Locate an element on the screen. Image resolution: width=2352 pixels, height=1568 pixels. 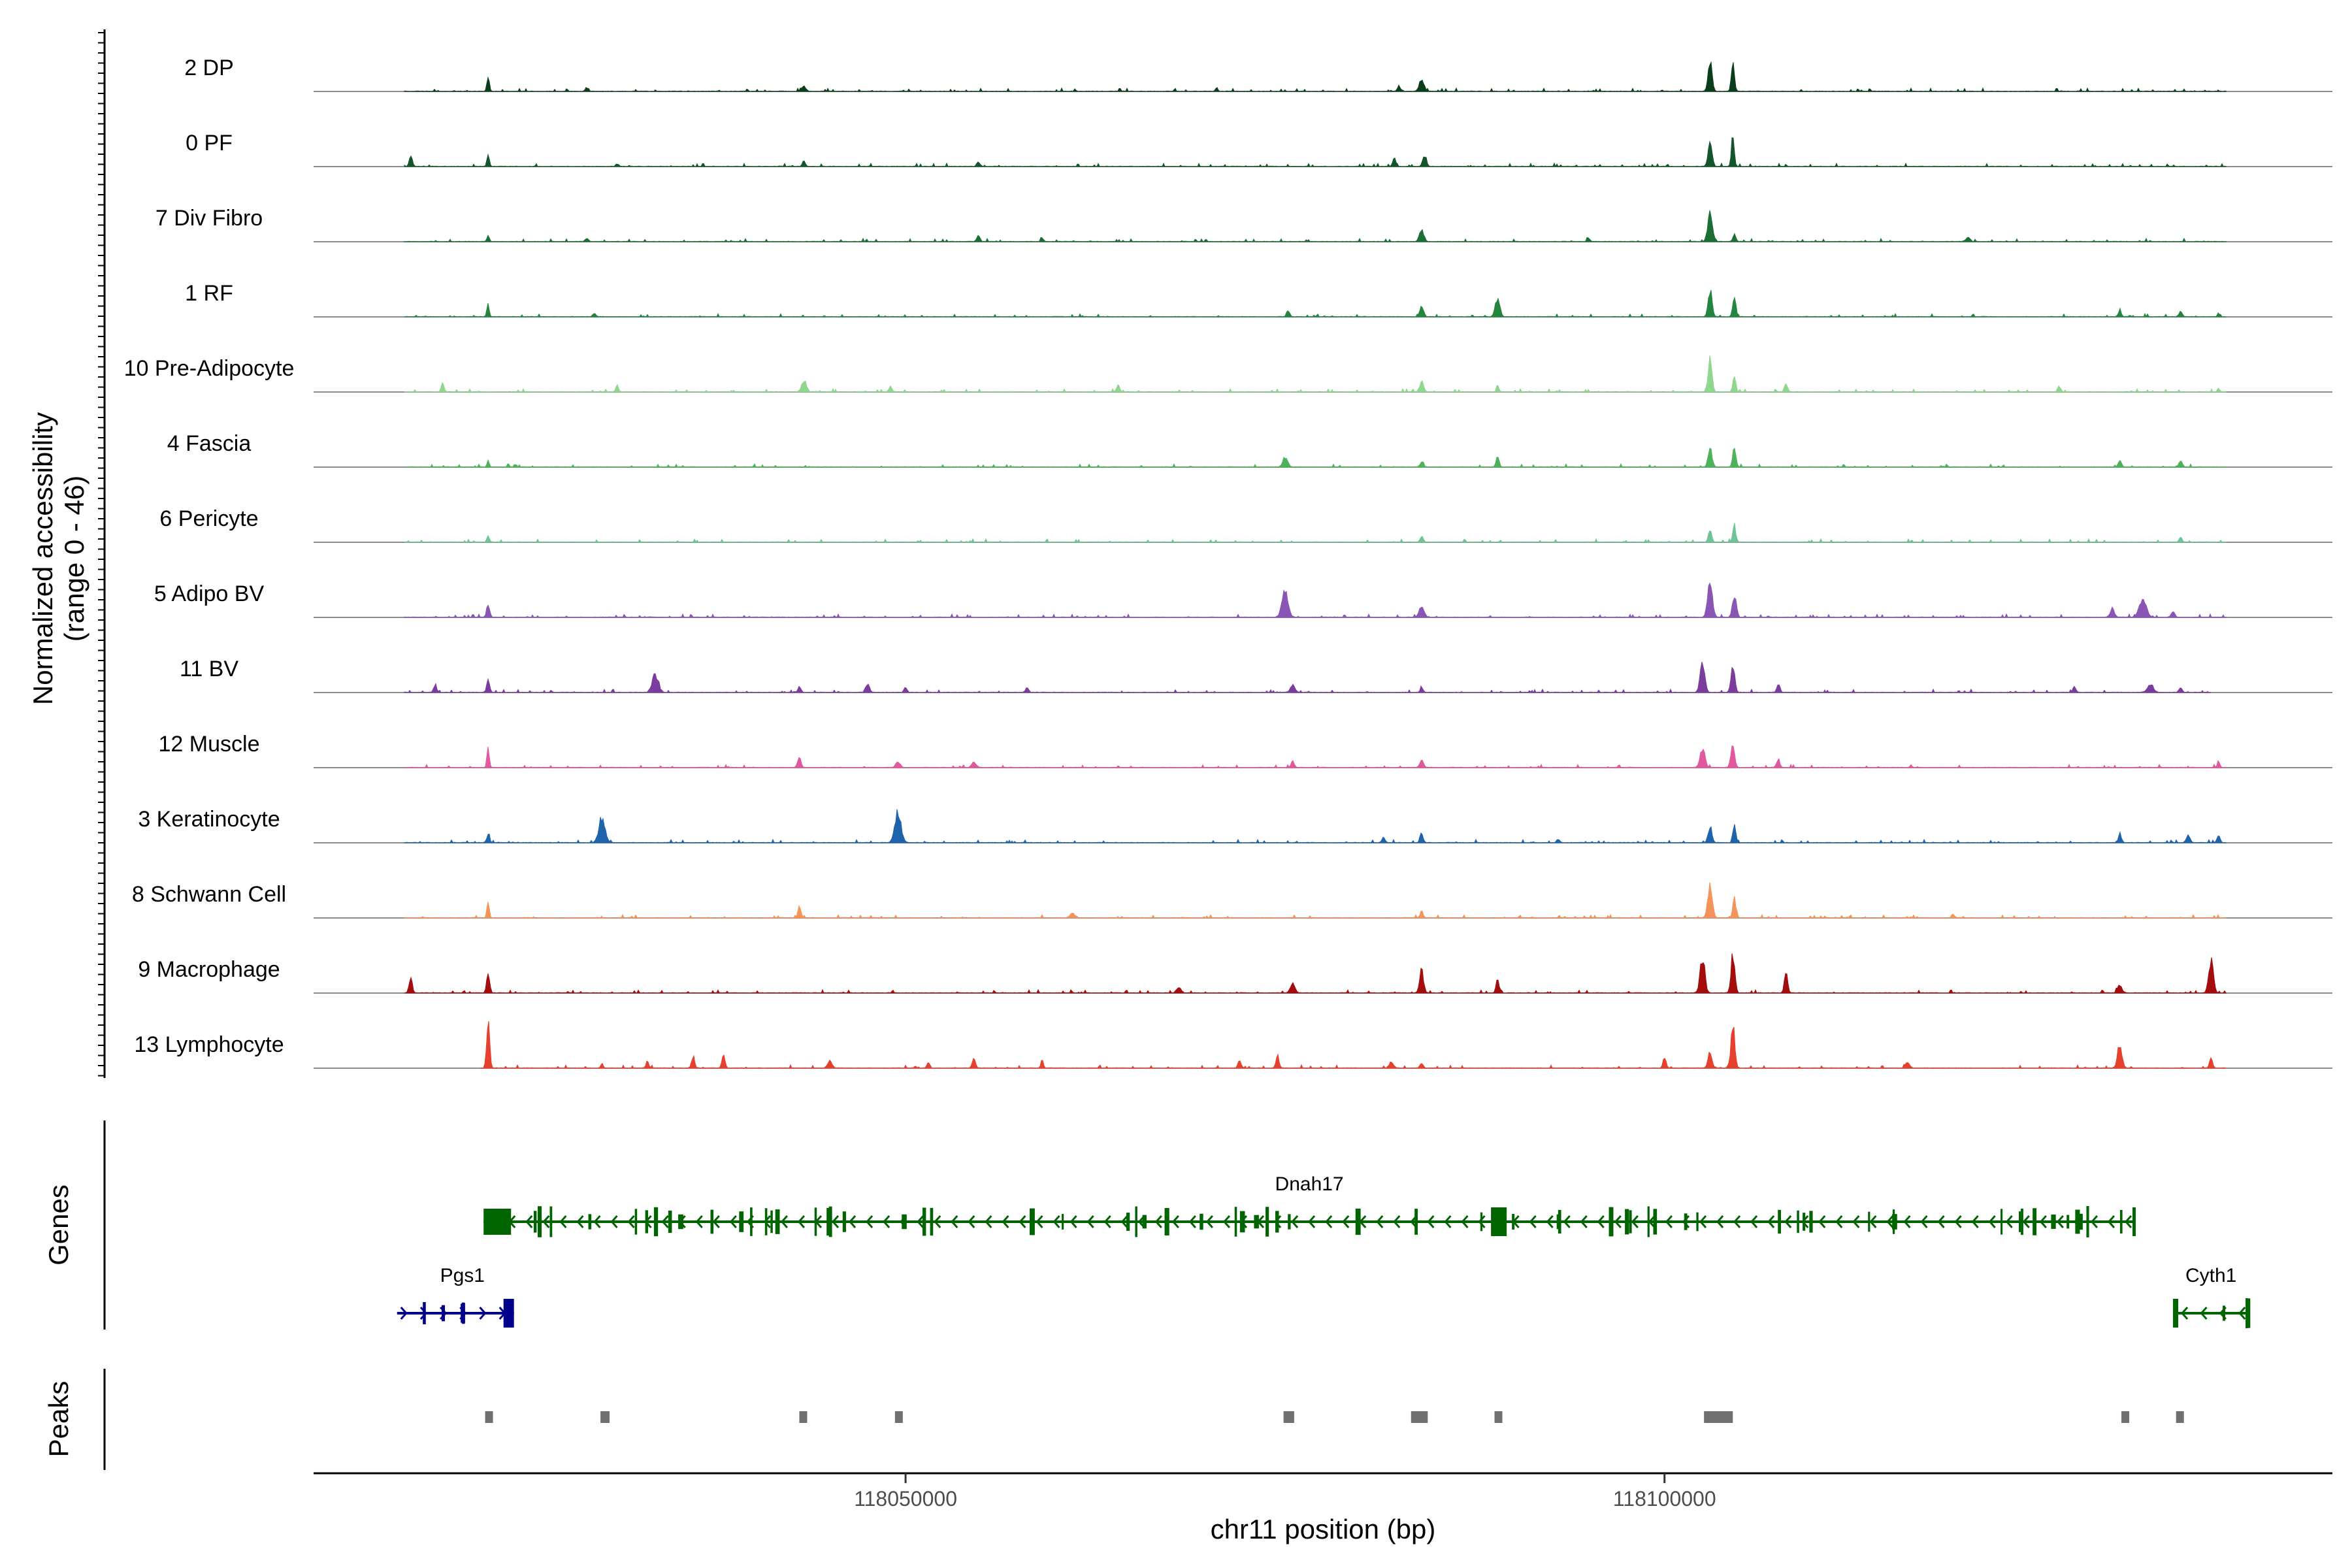
track-label: 4 Fascia is located at coordinates (209, 443).